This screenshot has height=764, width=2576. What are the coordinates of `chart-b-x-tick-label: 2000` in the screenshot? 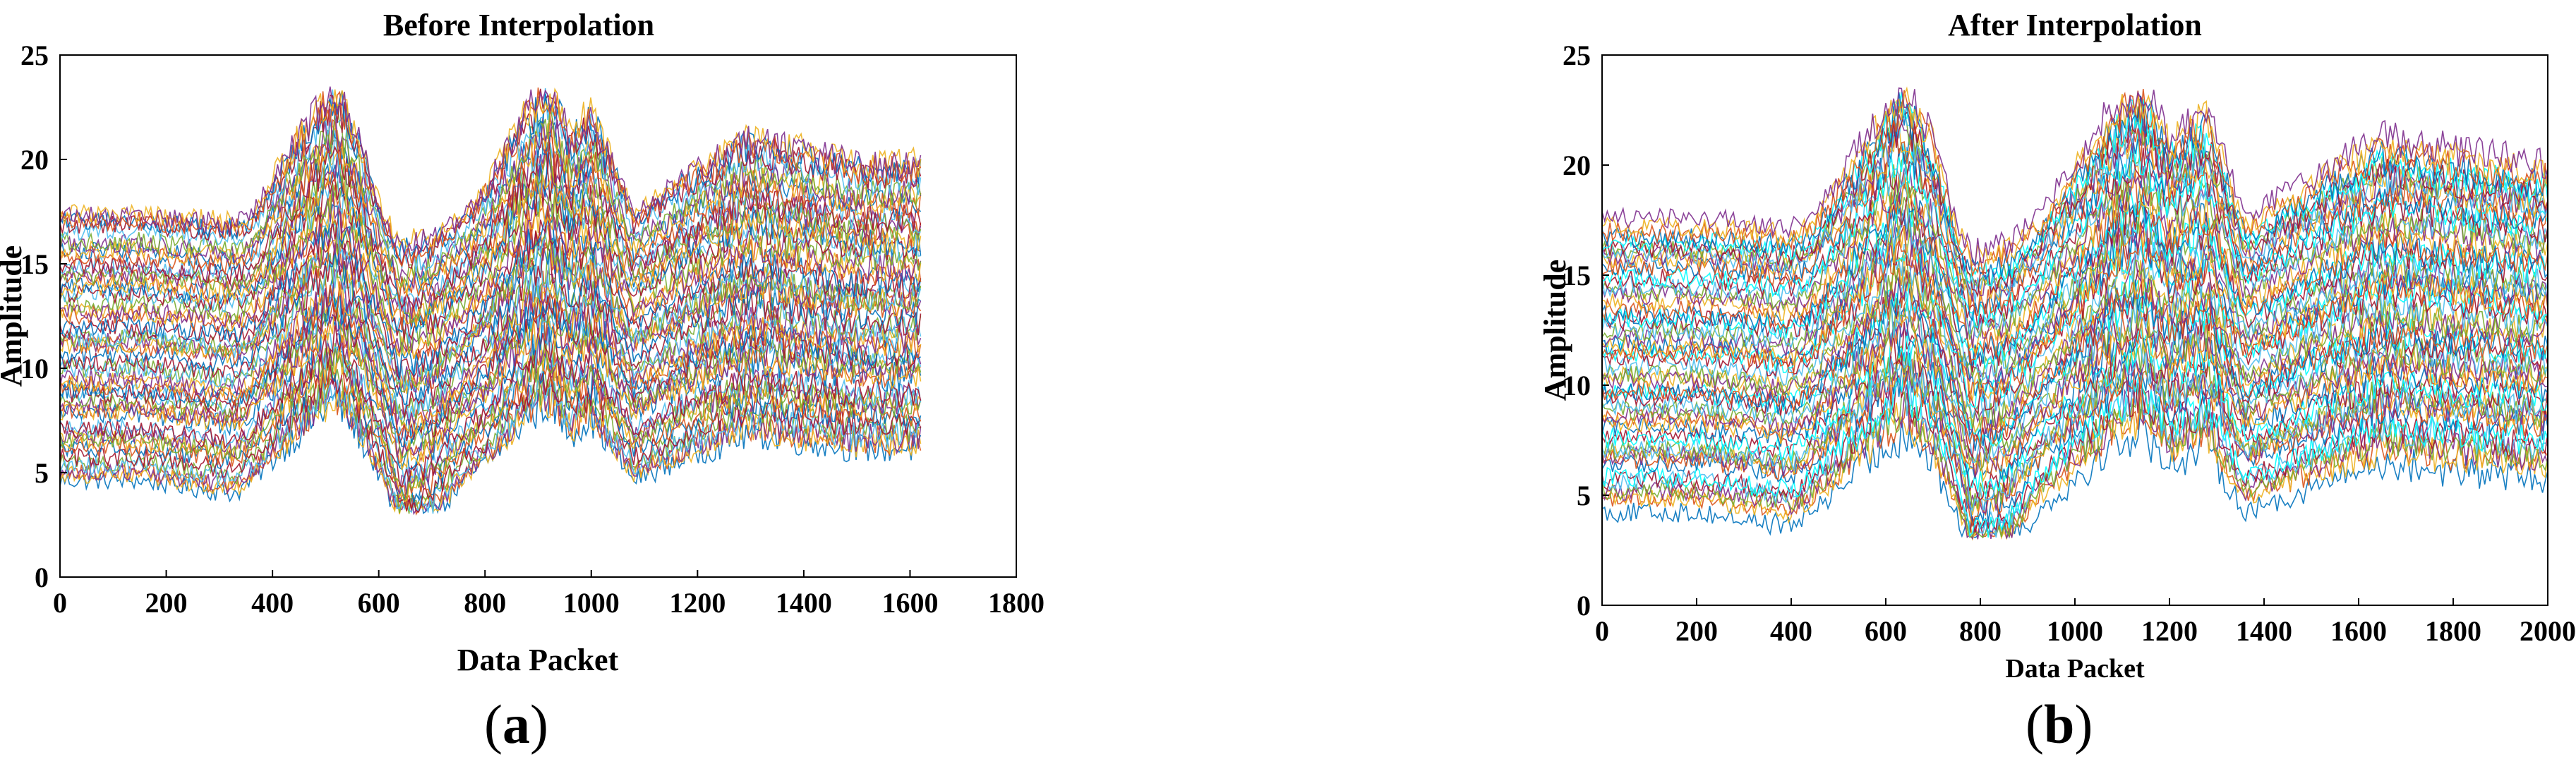 It's located at (2548, 631).